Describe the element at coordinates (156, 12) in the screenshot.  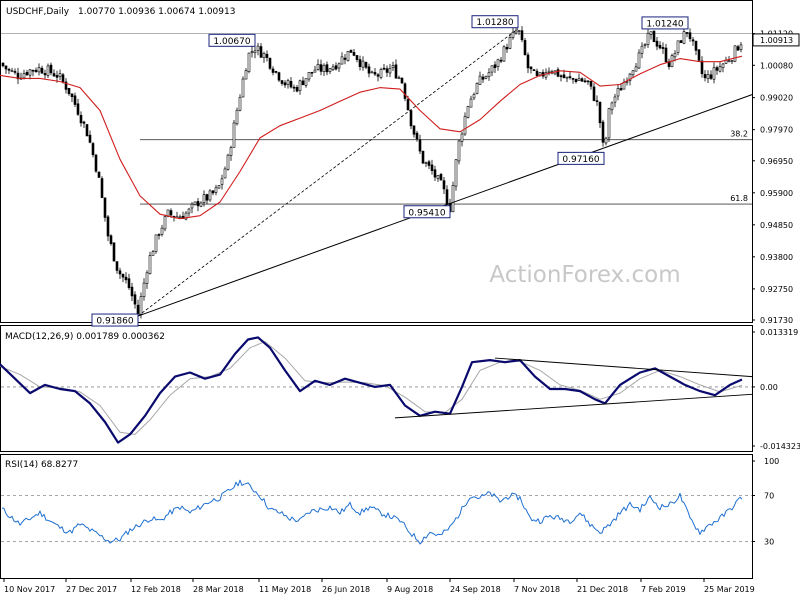
I see `chart-header-ohlc: 1.00770 1.00936 1.00674 1.00913` at that location.